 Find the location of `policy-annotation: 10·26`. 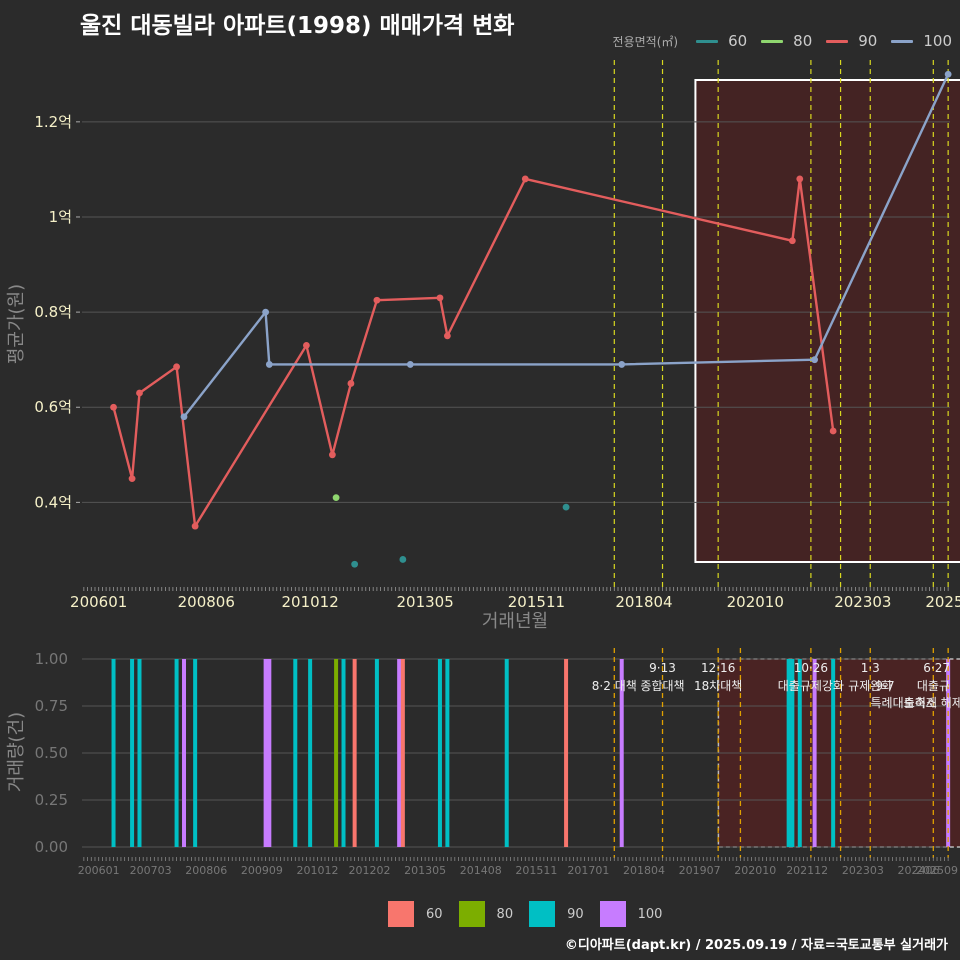

policy-annotation: 10·26 is located at coordinates (811, 668).